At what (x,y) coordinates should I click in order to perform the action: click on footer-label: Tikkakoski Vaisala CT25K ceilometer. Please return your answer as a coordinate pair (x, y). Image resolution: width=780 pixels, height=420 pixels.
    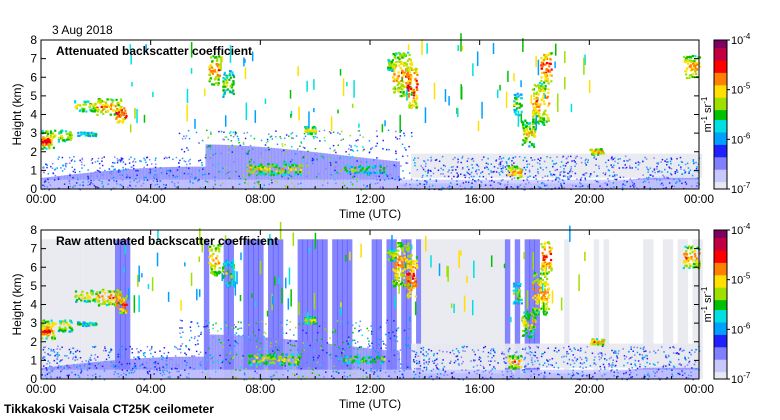
    Looking at the image, I should click on (109, 409).